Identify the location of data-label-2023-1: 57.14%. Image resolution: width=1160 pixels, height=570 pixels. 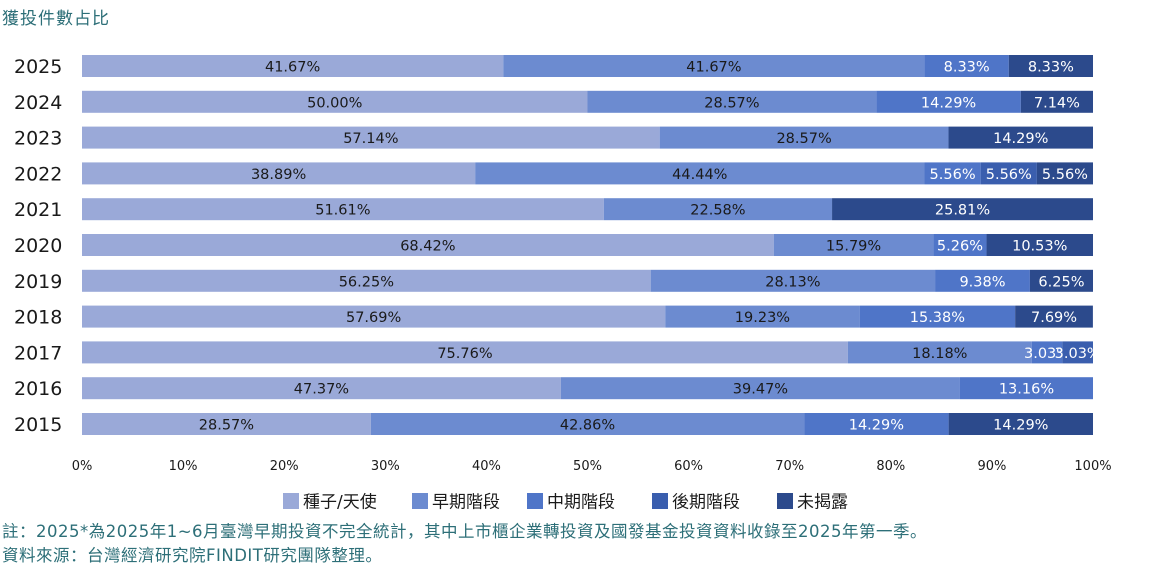
(370, 139).